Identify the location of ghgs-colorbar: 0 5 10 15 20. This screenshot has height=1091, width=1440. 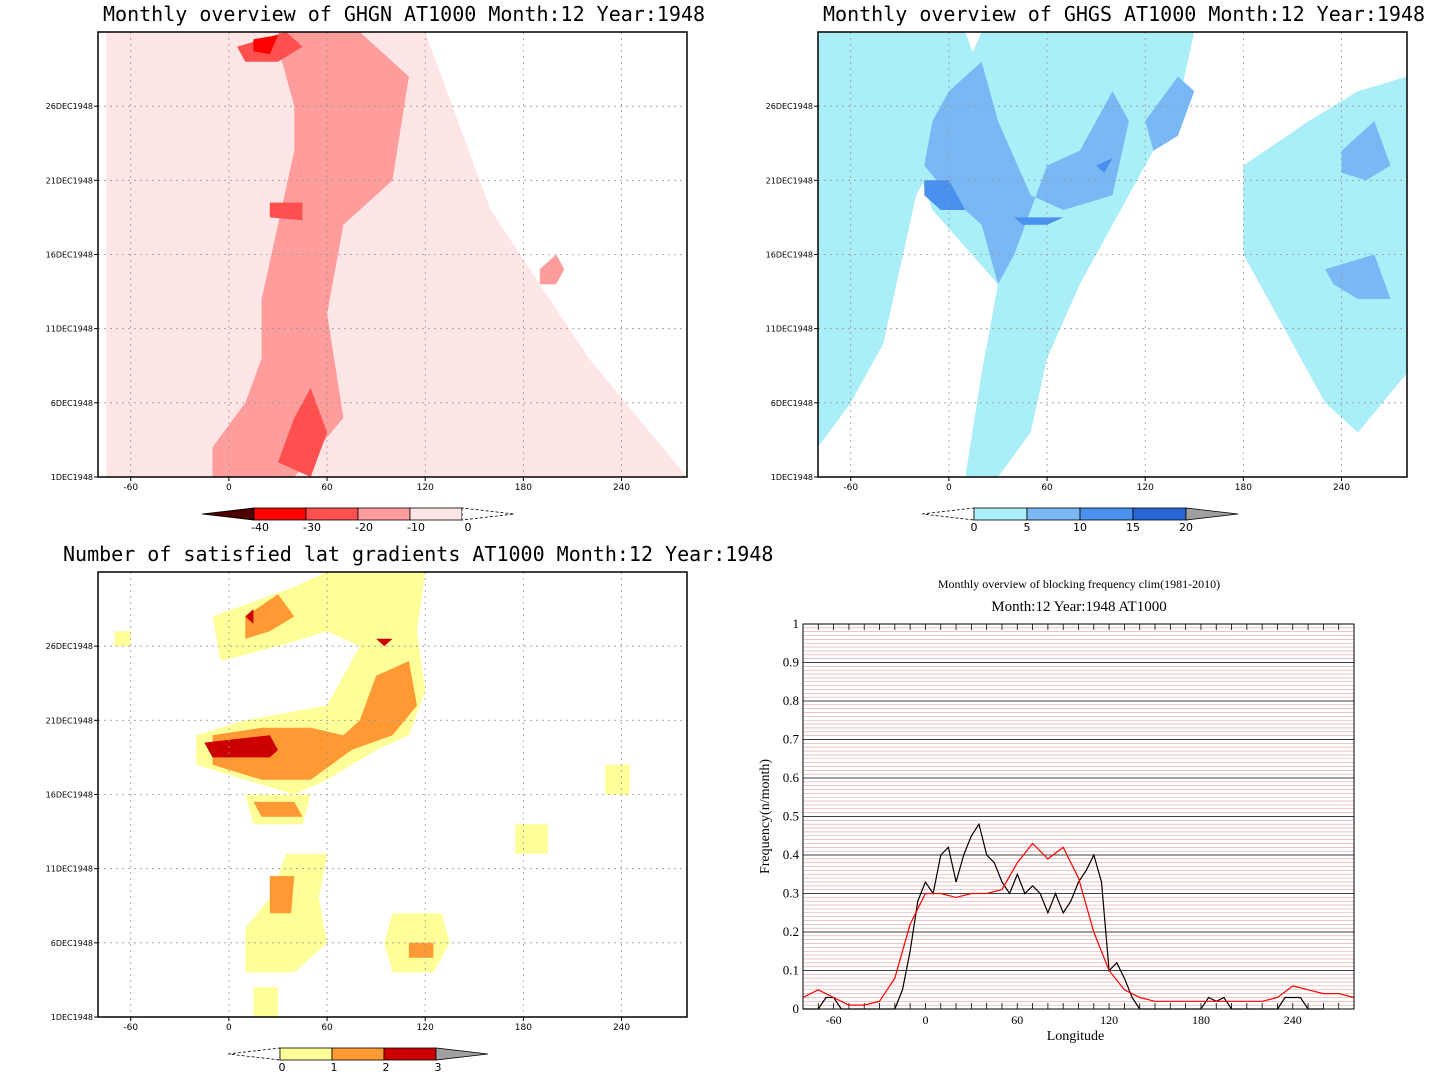
(1080, 520).